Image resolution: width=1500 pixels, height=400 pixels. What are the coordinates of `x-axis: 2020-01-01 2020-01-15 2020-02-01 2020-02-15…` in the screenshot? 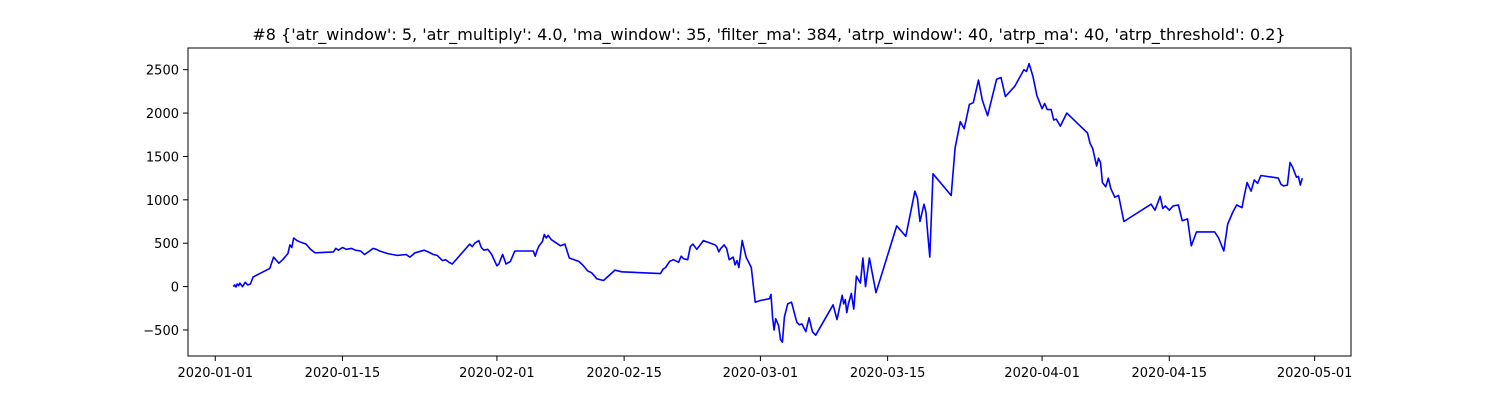 It's located at (764, 368).